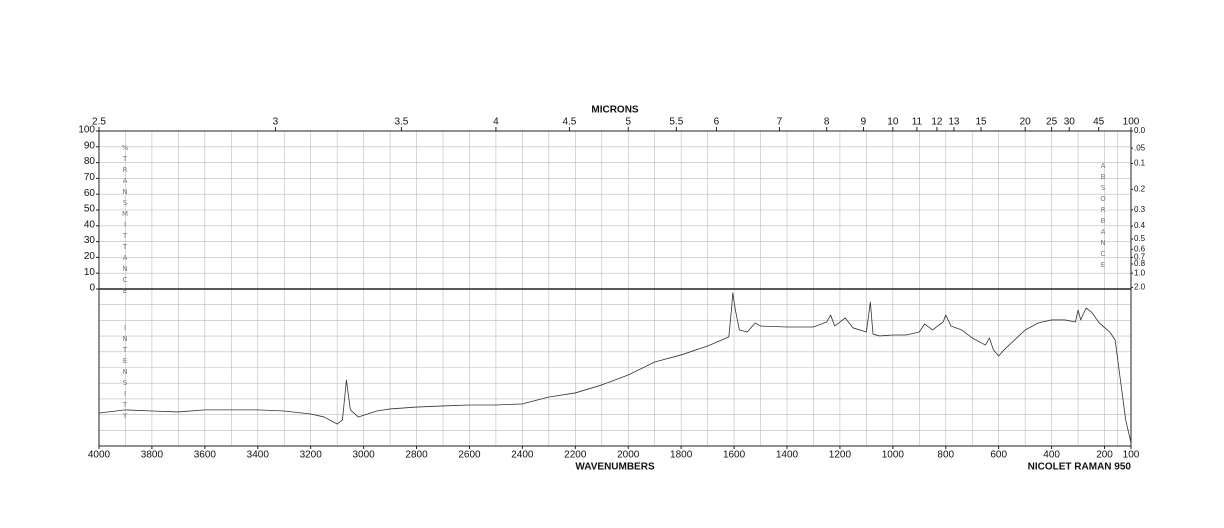  What do you see at coordinates (276, 122) in the screenshot?
I see `micron-tick-label: 3` at bounding box center [276, 122].